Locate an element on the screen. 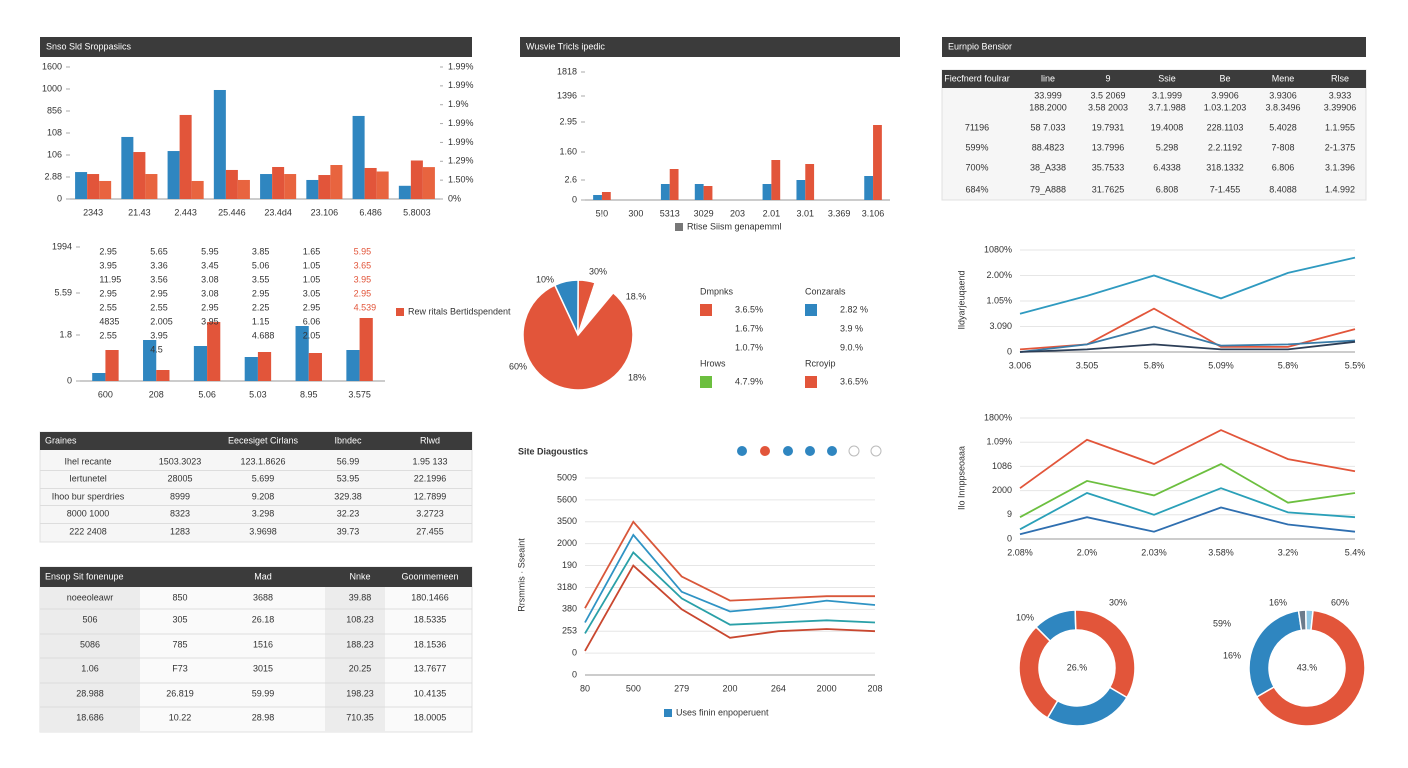 Image resolution: width=1408 pixels, height=768 pixels. x-tick-label: 3.2% is located at coordinates (1288, 552).